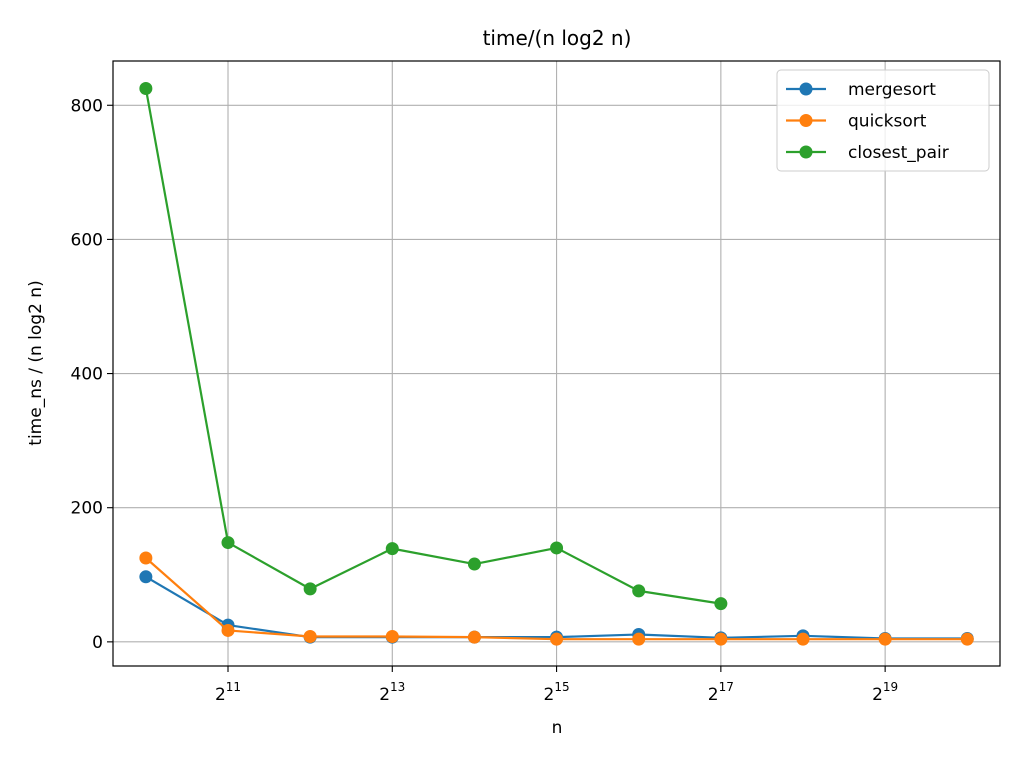  I want to click on y-tick-label: 200, so click(87, 509).